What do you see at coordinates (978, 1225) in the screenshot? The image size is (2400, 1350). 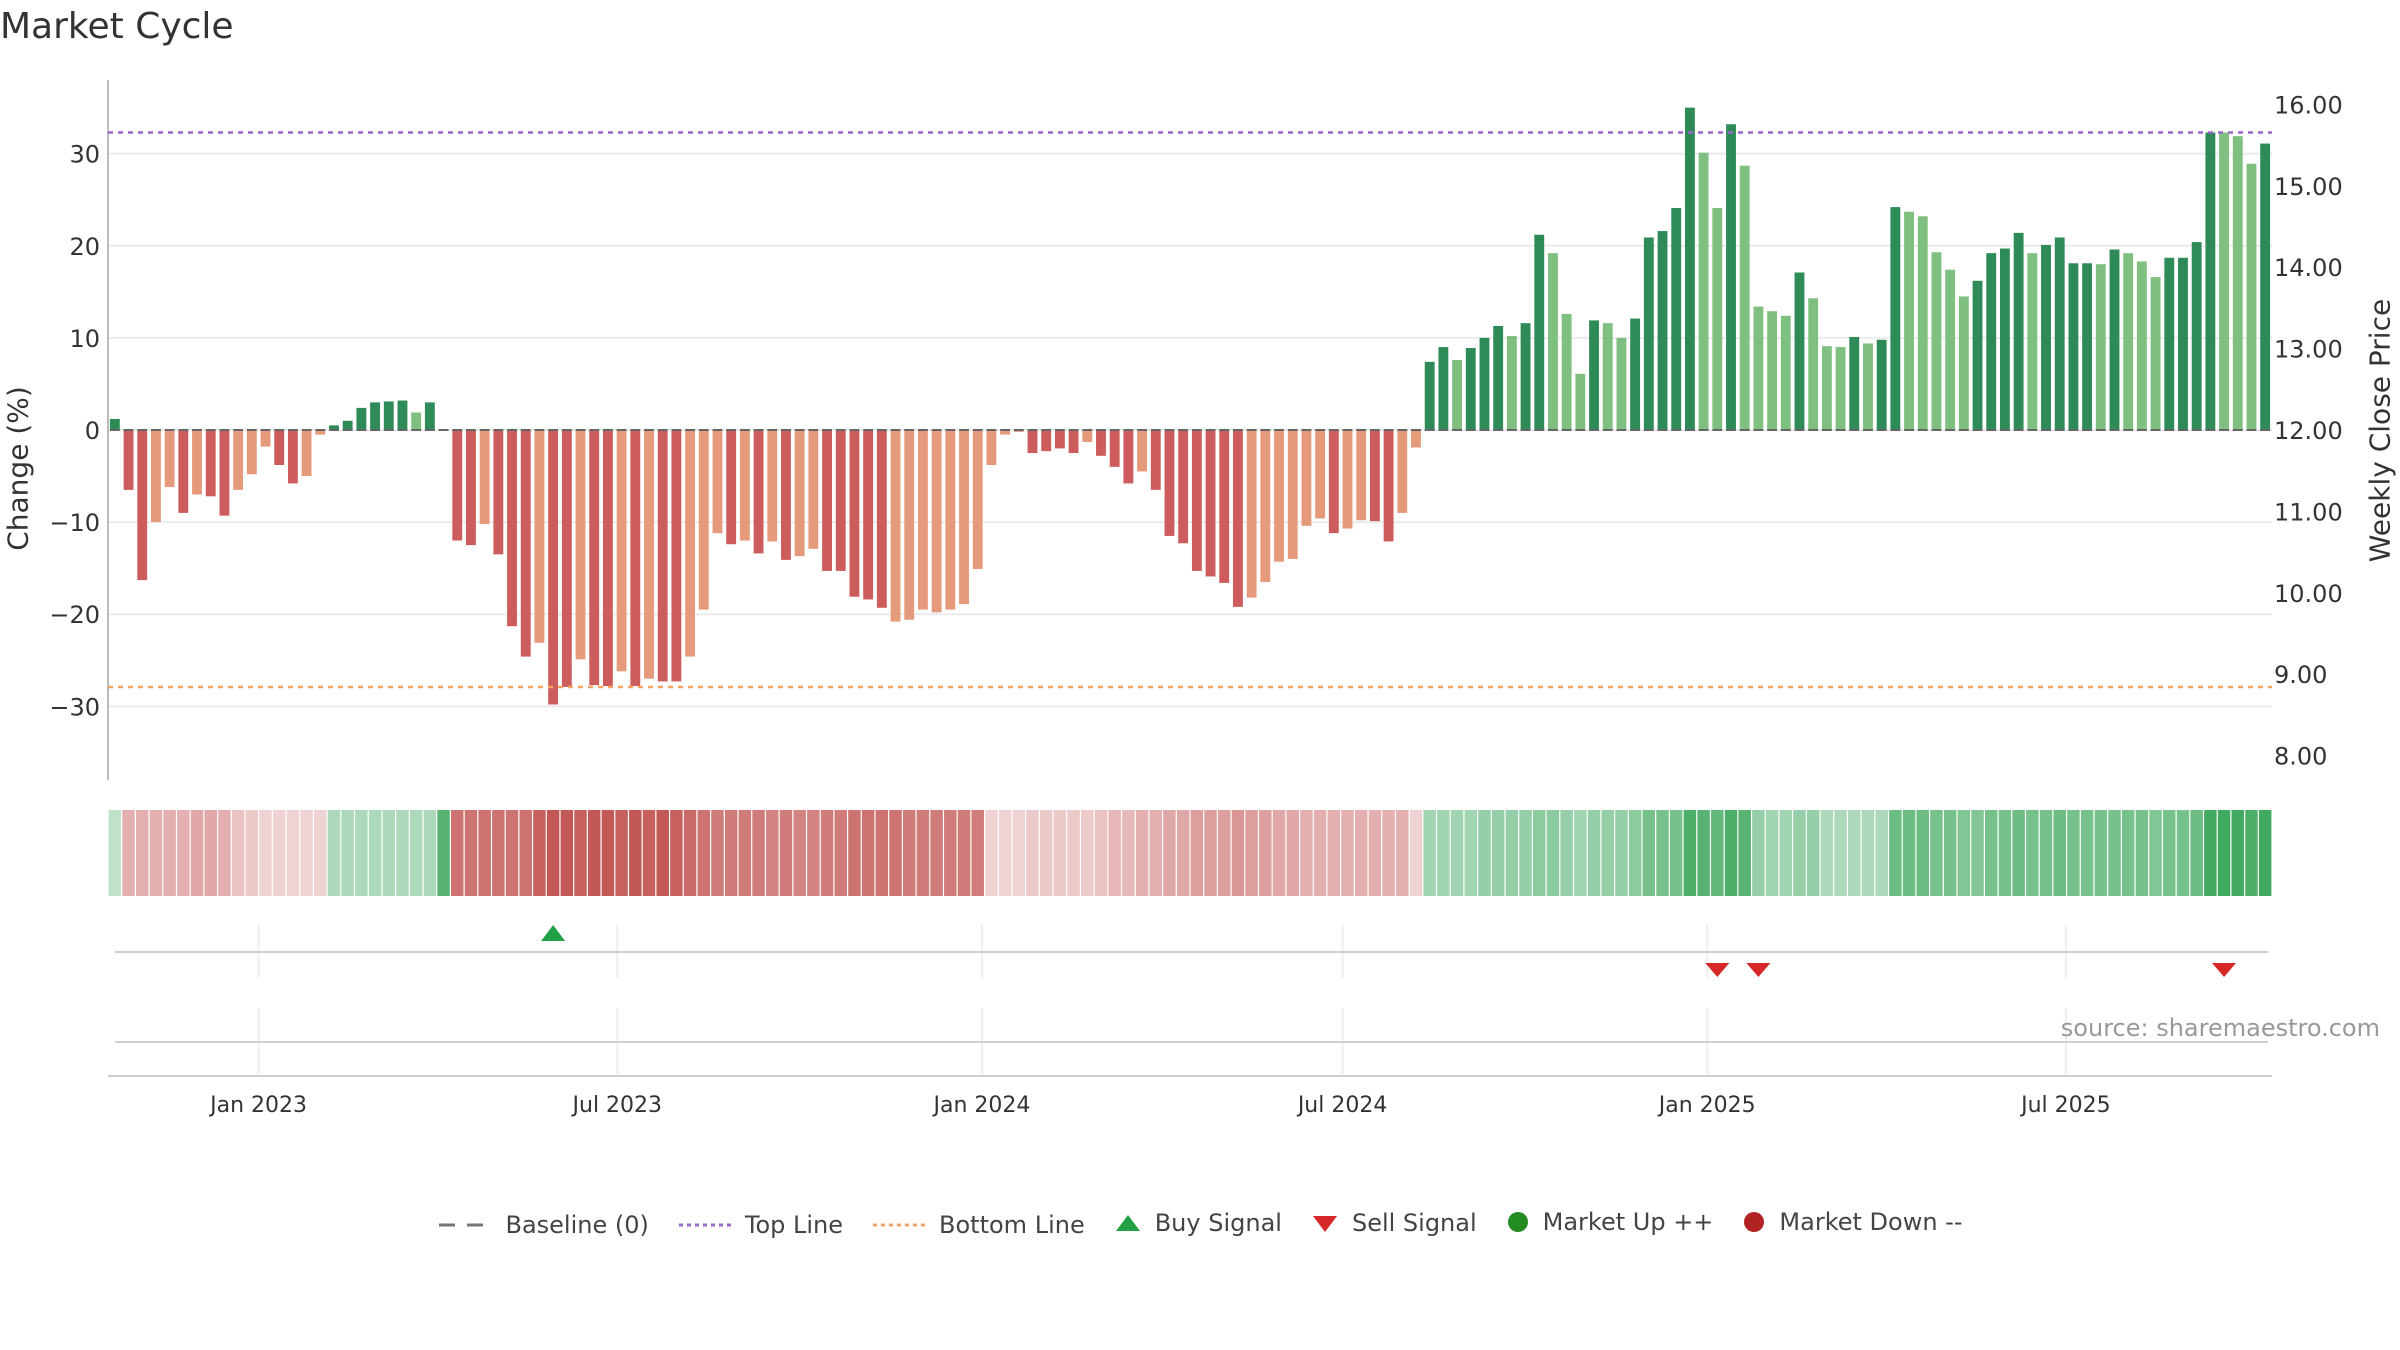 I see `legend-item: Bottom Line` at bounding box center [978, 1225].